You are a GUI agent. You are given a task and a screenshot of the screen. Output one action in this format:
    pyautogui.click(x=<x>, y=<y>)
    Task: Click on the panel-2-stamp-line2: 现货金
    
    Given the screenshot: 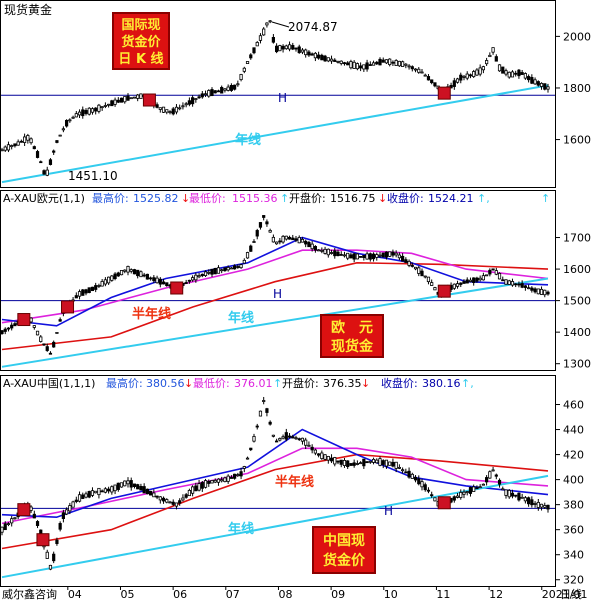 What is the action you would take?
    pyautogui.click(x=352, y=346)
    